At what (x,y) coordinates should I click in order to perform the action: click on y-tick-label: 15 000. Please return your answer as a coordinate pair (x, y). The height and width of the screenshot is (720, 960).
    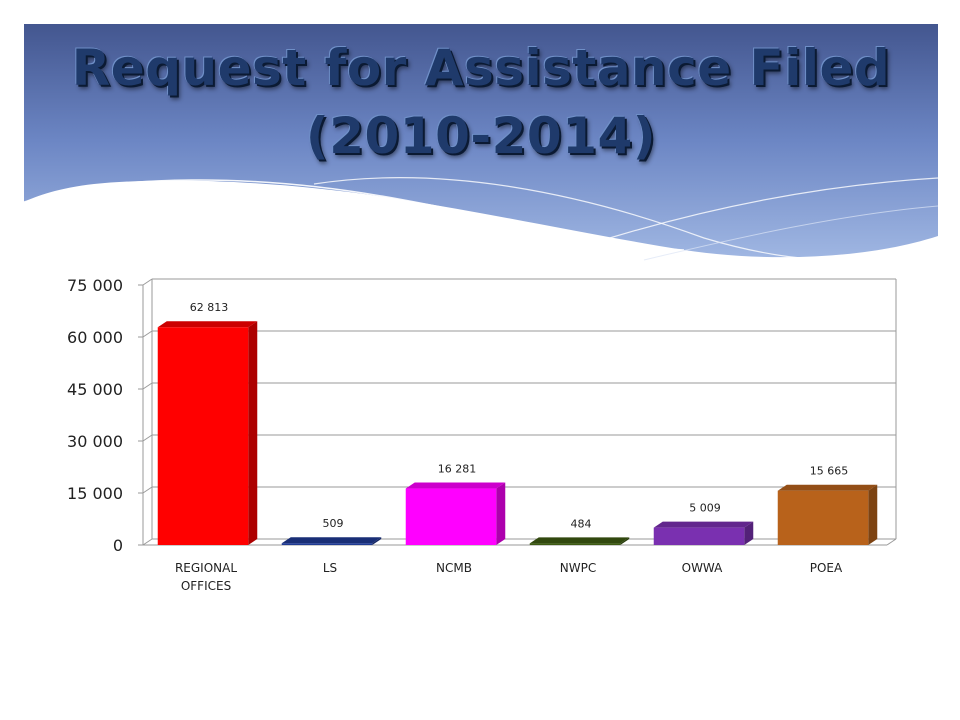
    Looking at the image, I should click on (95, 493).